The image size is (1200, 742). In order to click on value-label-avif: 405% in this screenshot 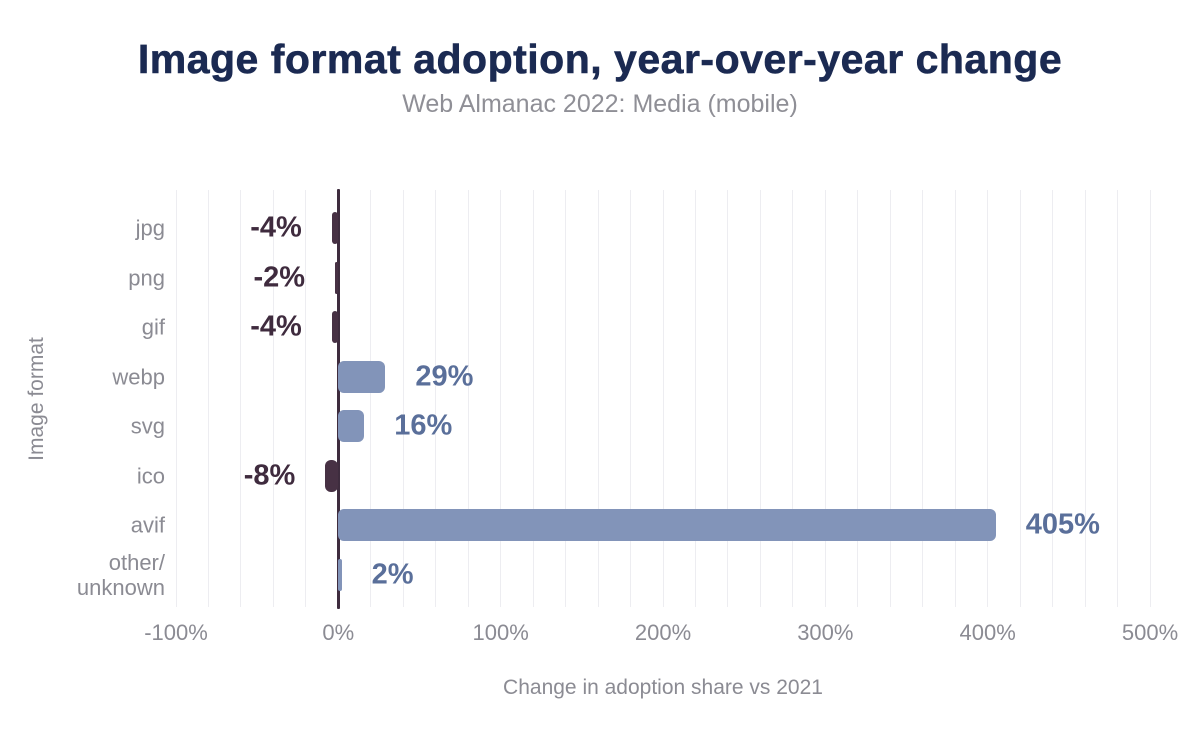, I will do `click(1062, 524)`.